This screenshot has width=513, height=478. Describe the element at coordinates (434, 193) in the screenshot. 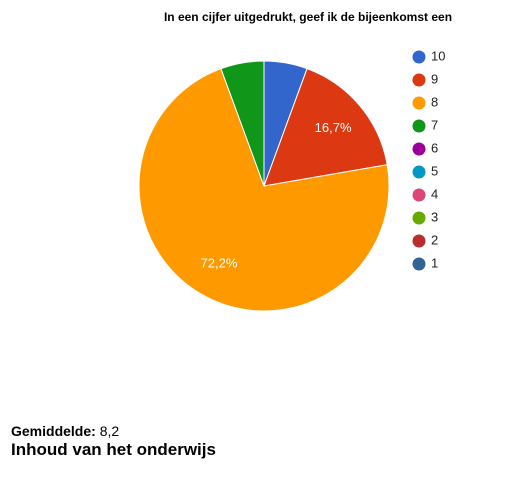

I see `legend-label: 4` at that location.